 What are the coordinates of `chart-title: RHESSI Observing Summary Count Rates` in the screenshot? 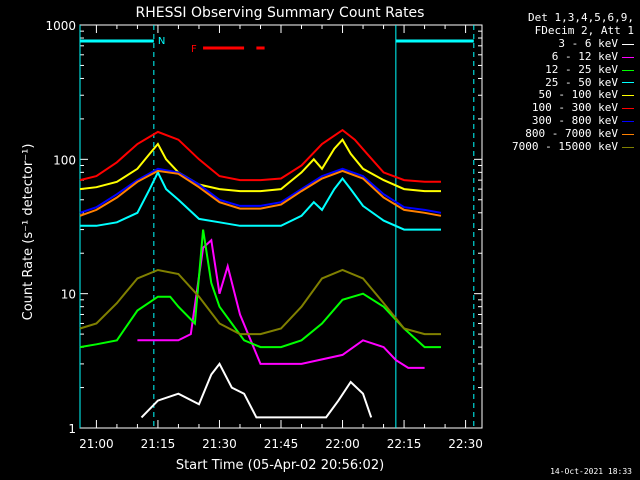 It's located at (280, 13).